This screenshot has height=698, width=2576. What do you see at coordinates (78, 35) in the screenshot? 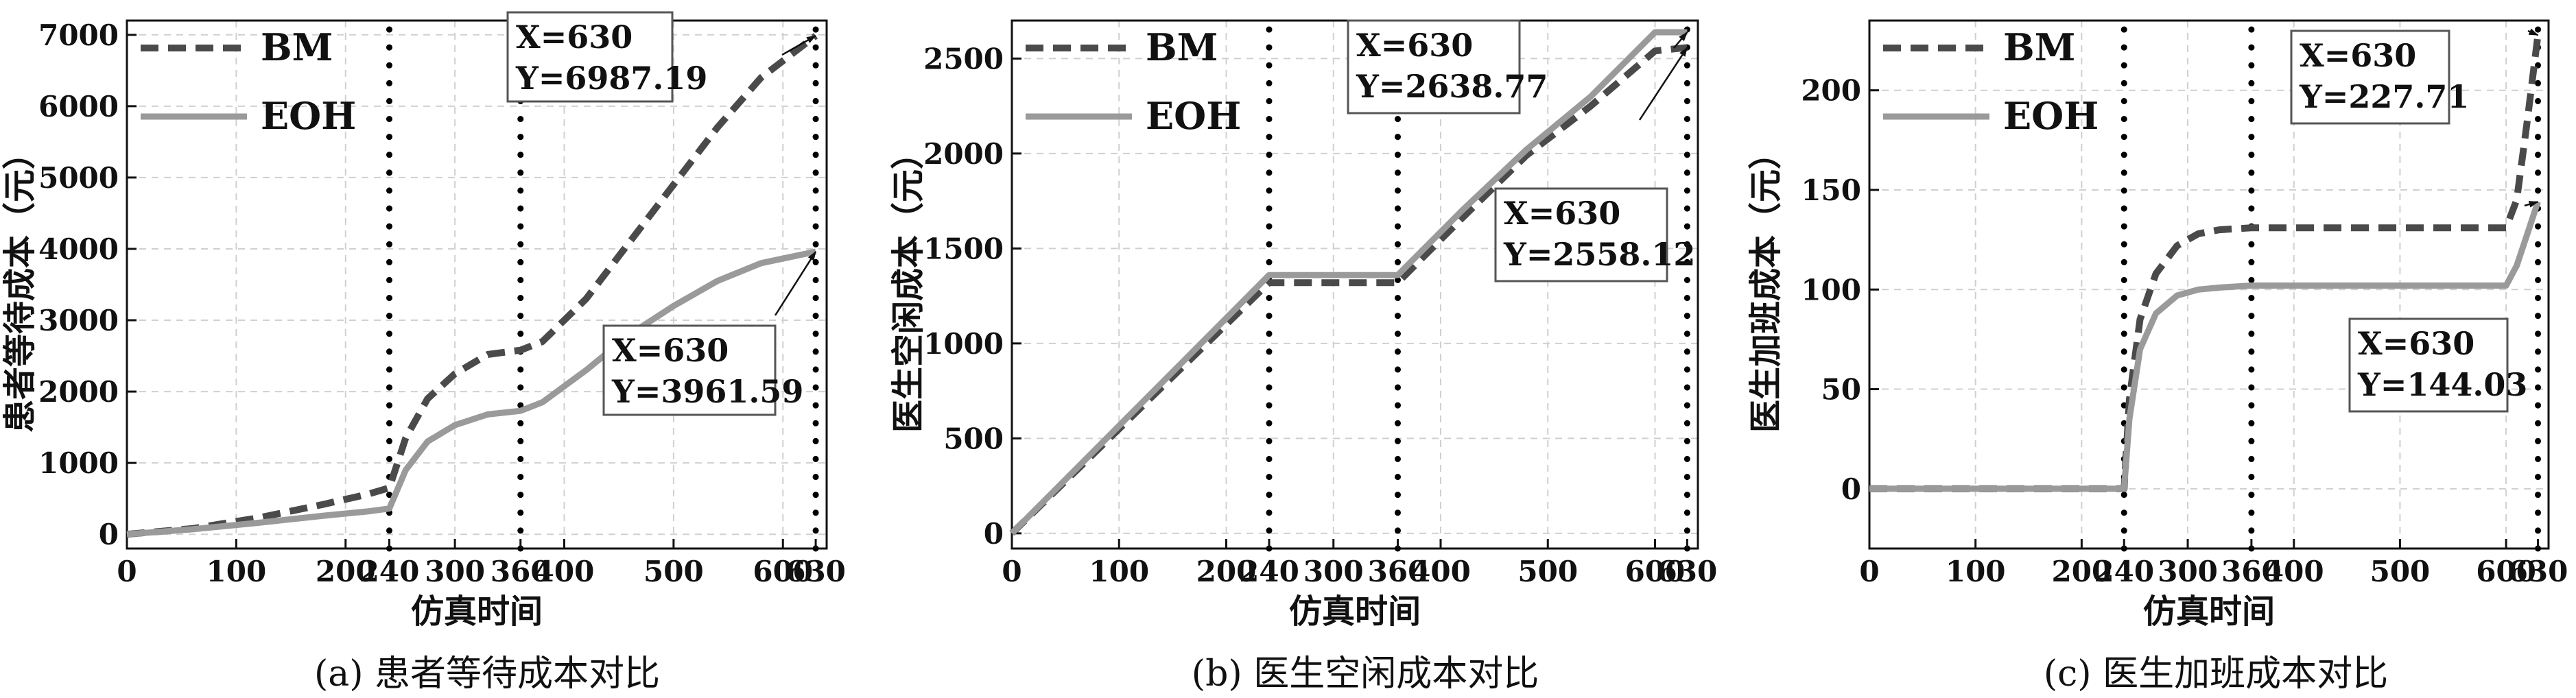
I see `y-tick-label: 7000` at bounding box center [78, 35].